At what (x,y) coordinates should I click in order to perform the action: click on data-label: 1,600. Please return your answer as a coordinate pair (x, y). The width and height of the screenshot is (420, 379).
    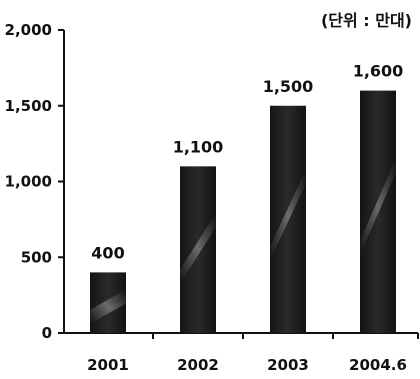
    Looking at the image, I should click on (378, 71).